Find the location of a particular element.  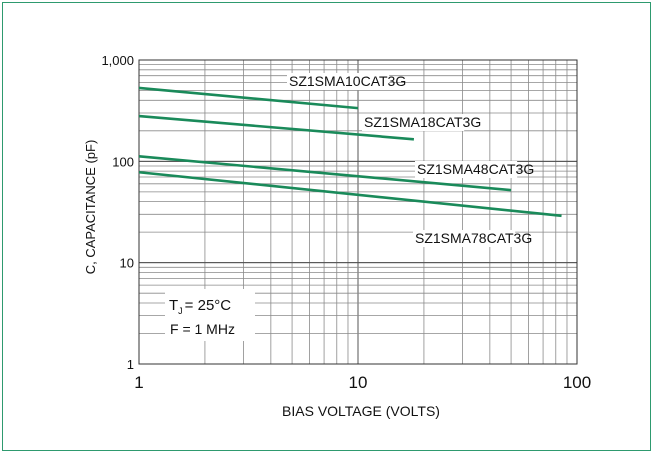

series-label: SZ1SMA18CAT3G is located at coordinates (422, 122).